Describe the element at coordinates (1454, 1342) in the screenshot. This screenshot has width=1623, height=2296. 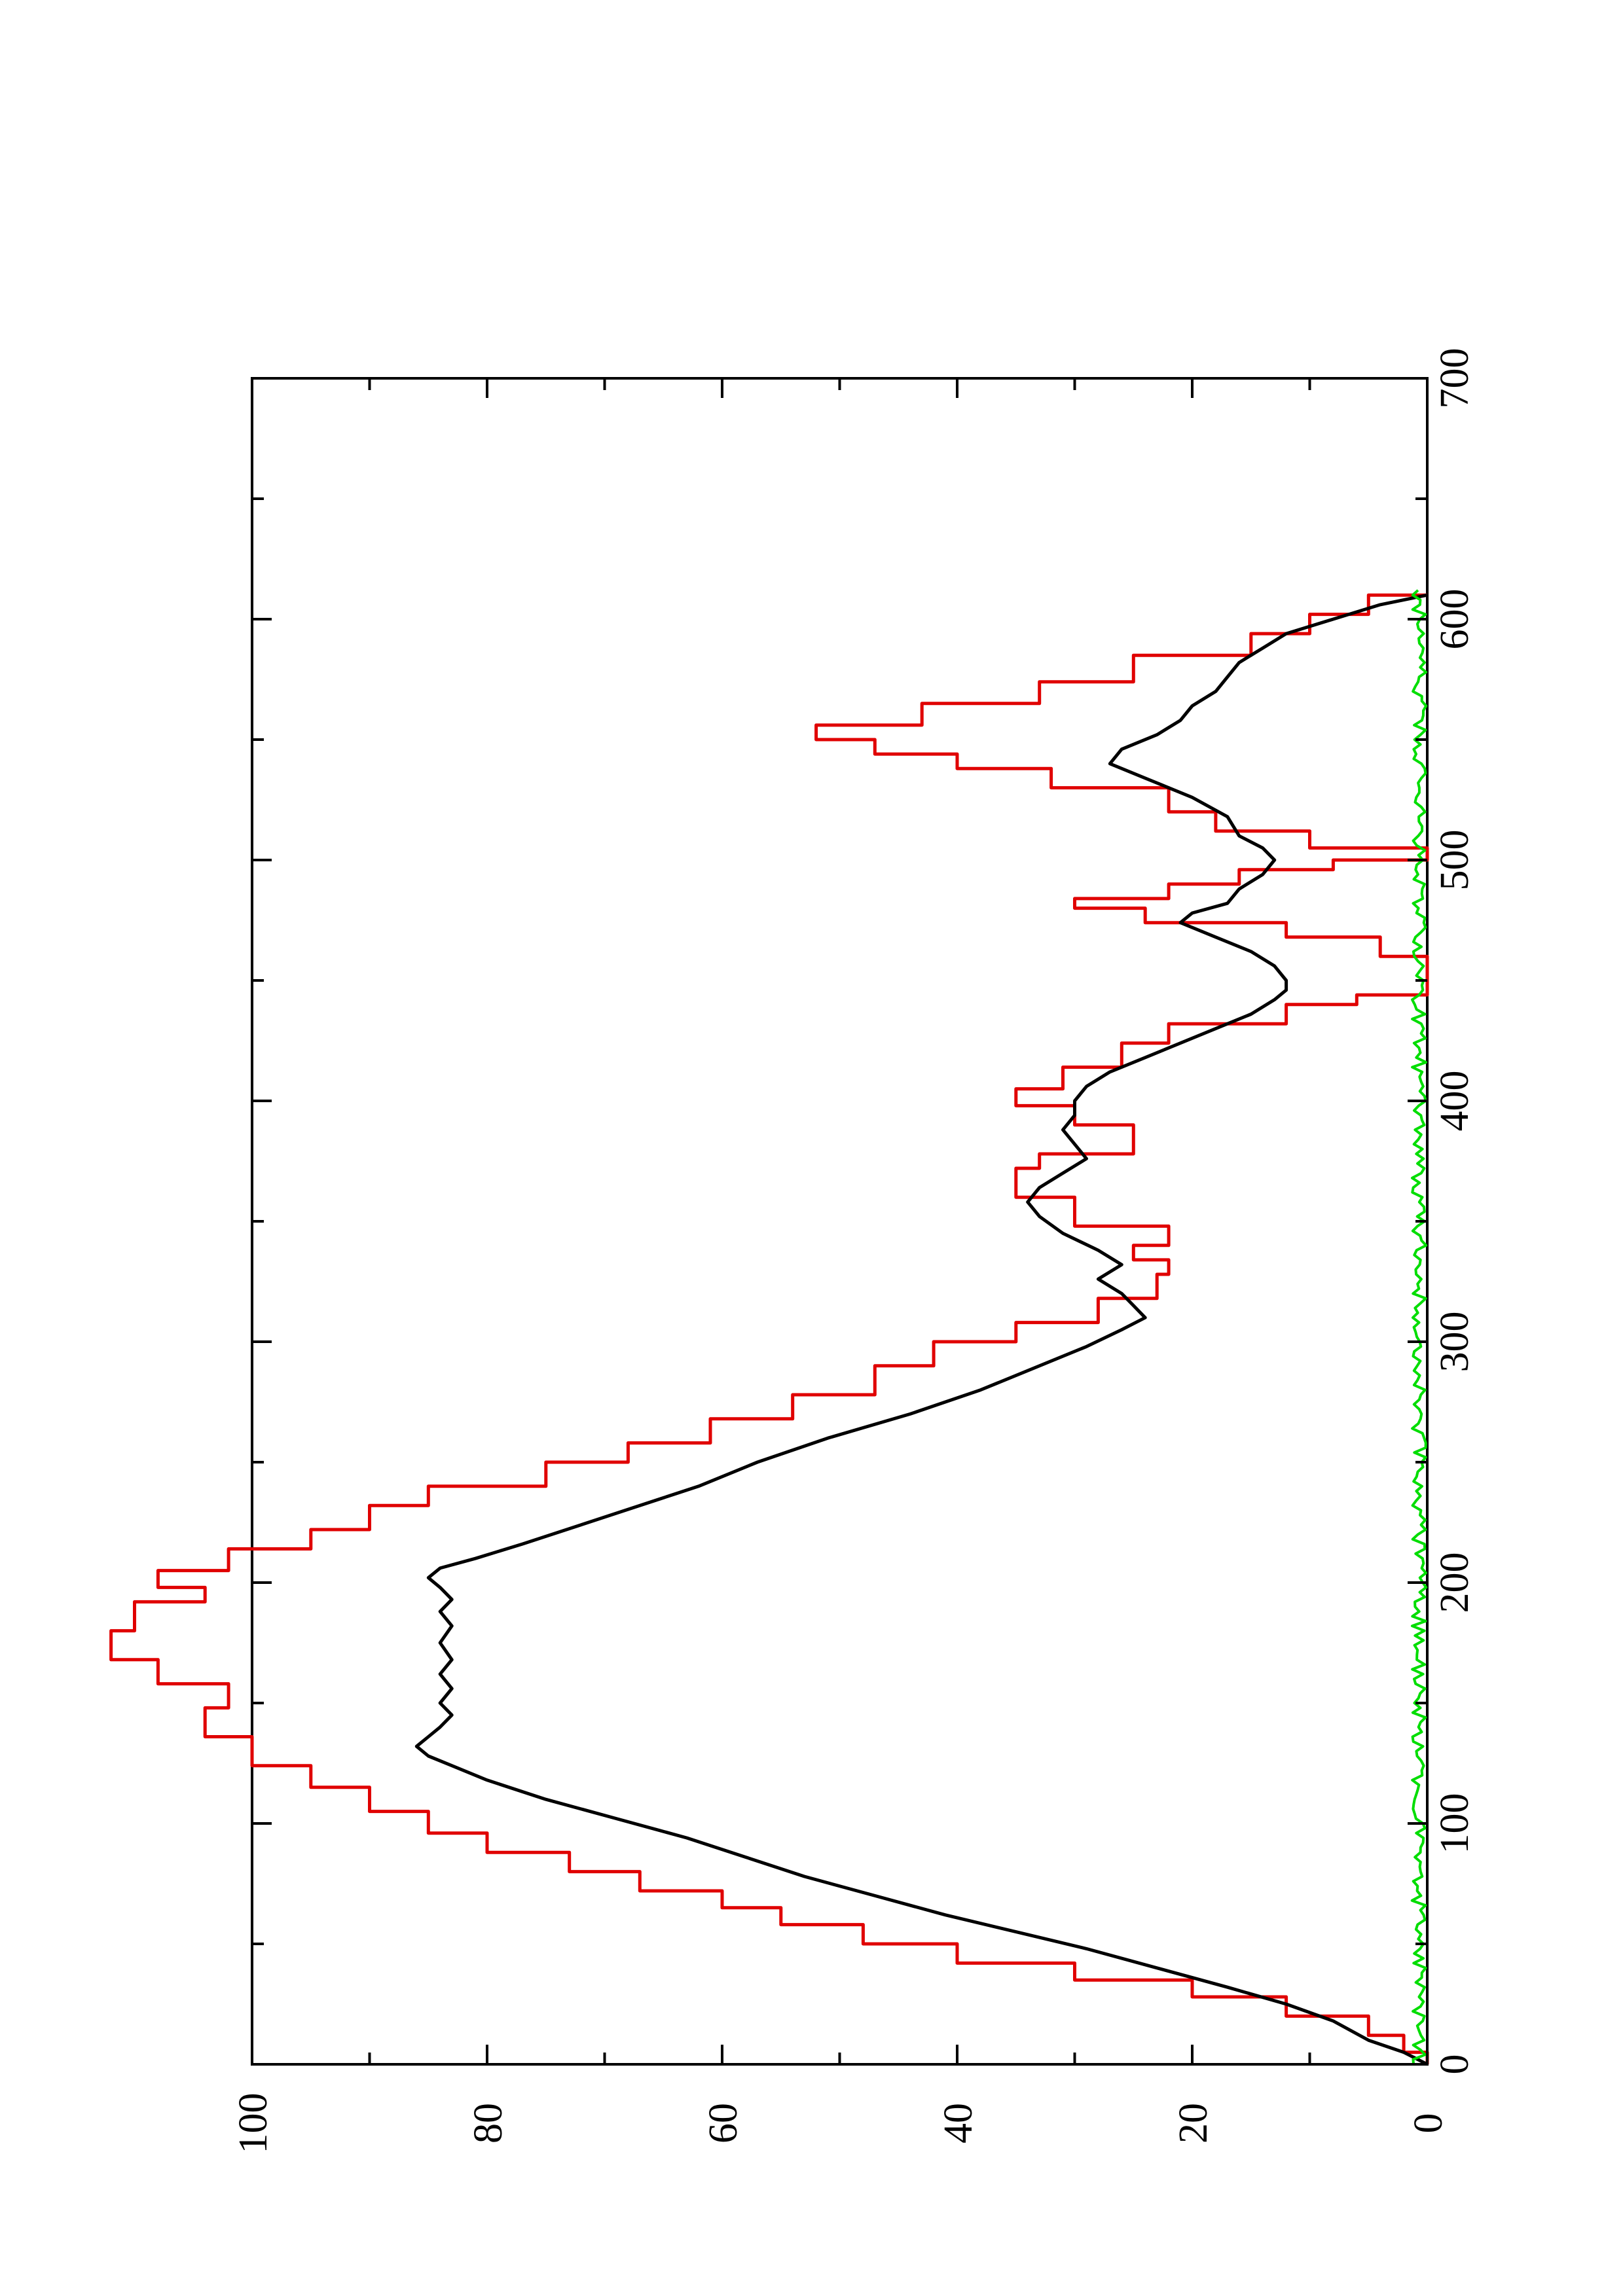
I see `x-tick-label: 300` at that location.